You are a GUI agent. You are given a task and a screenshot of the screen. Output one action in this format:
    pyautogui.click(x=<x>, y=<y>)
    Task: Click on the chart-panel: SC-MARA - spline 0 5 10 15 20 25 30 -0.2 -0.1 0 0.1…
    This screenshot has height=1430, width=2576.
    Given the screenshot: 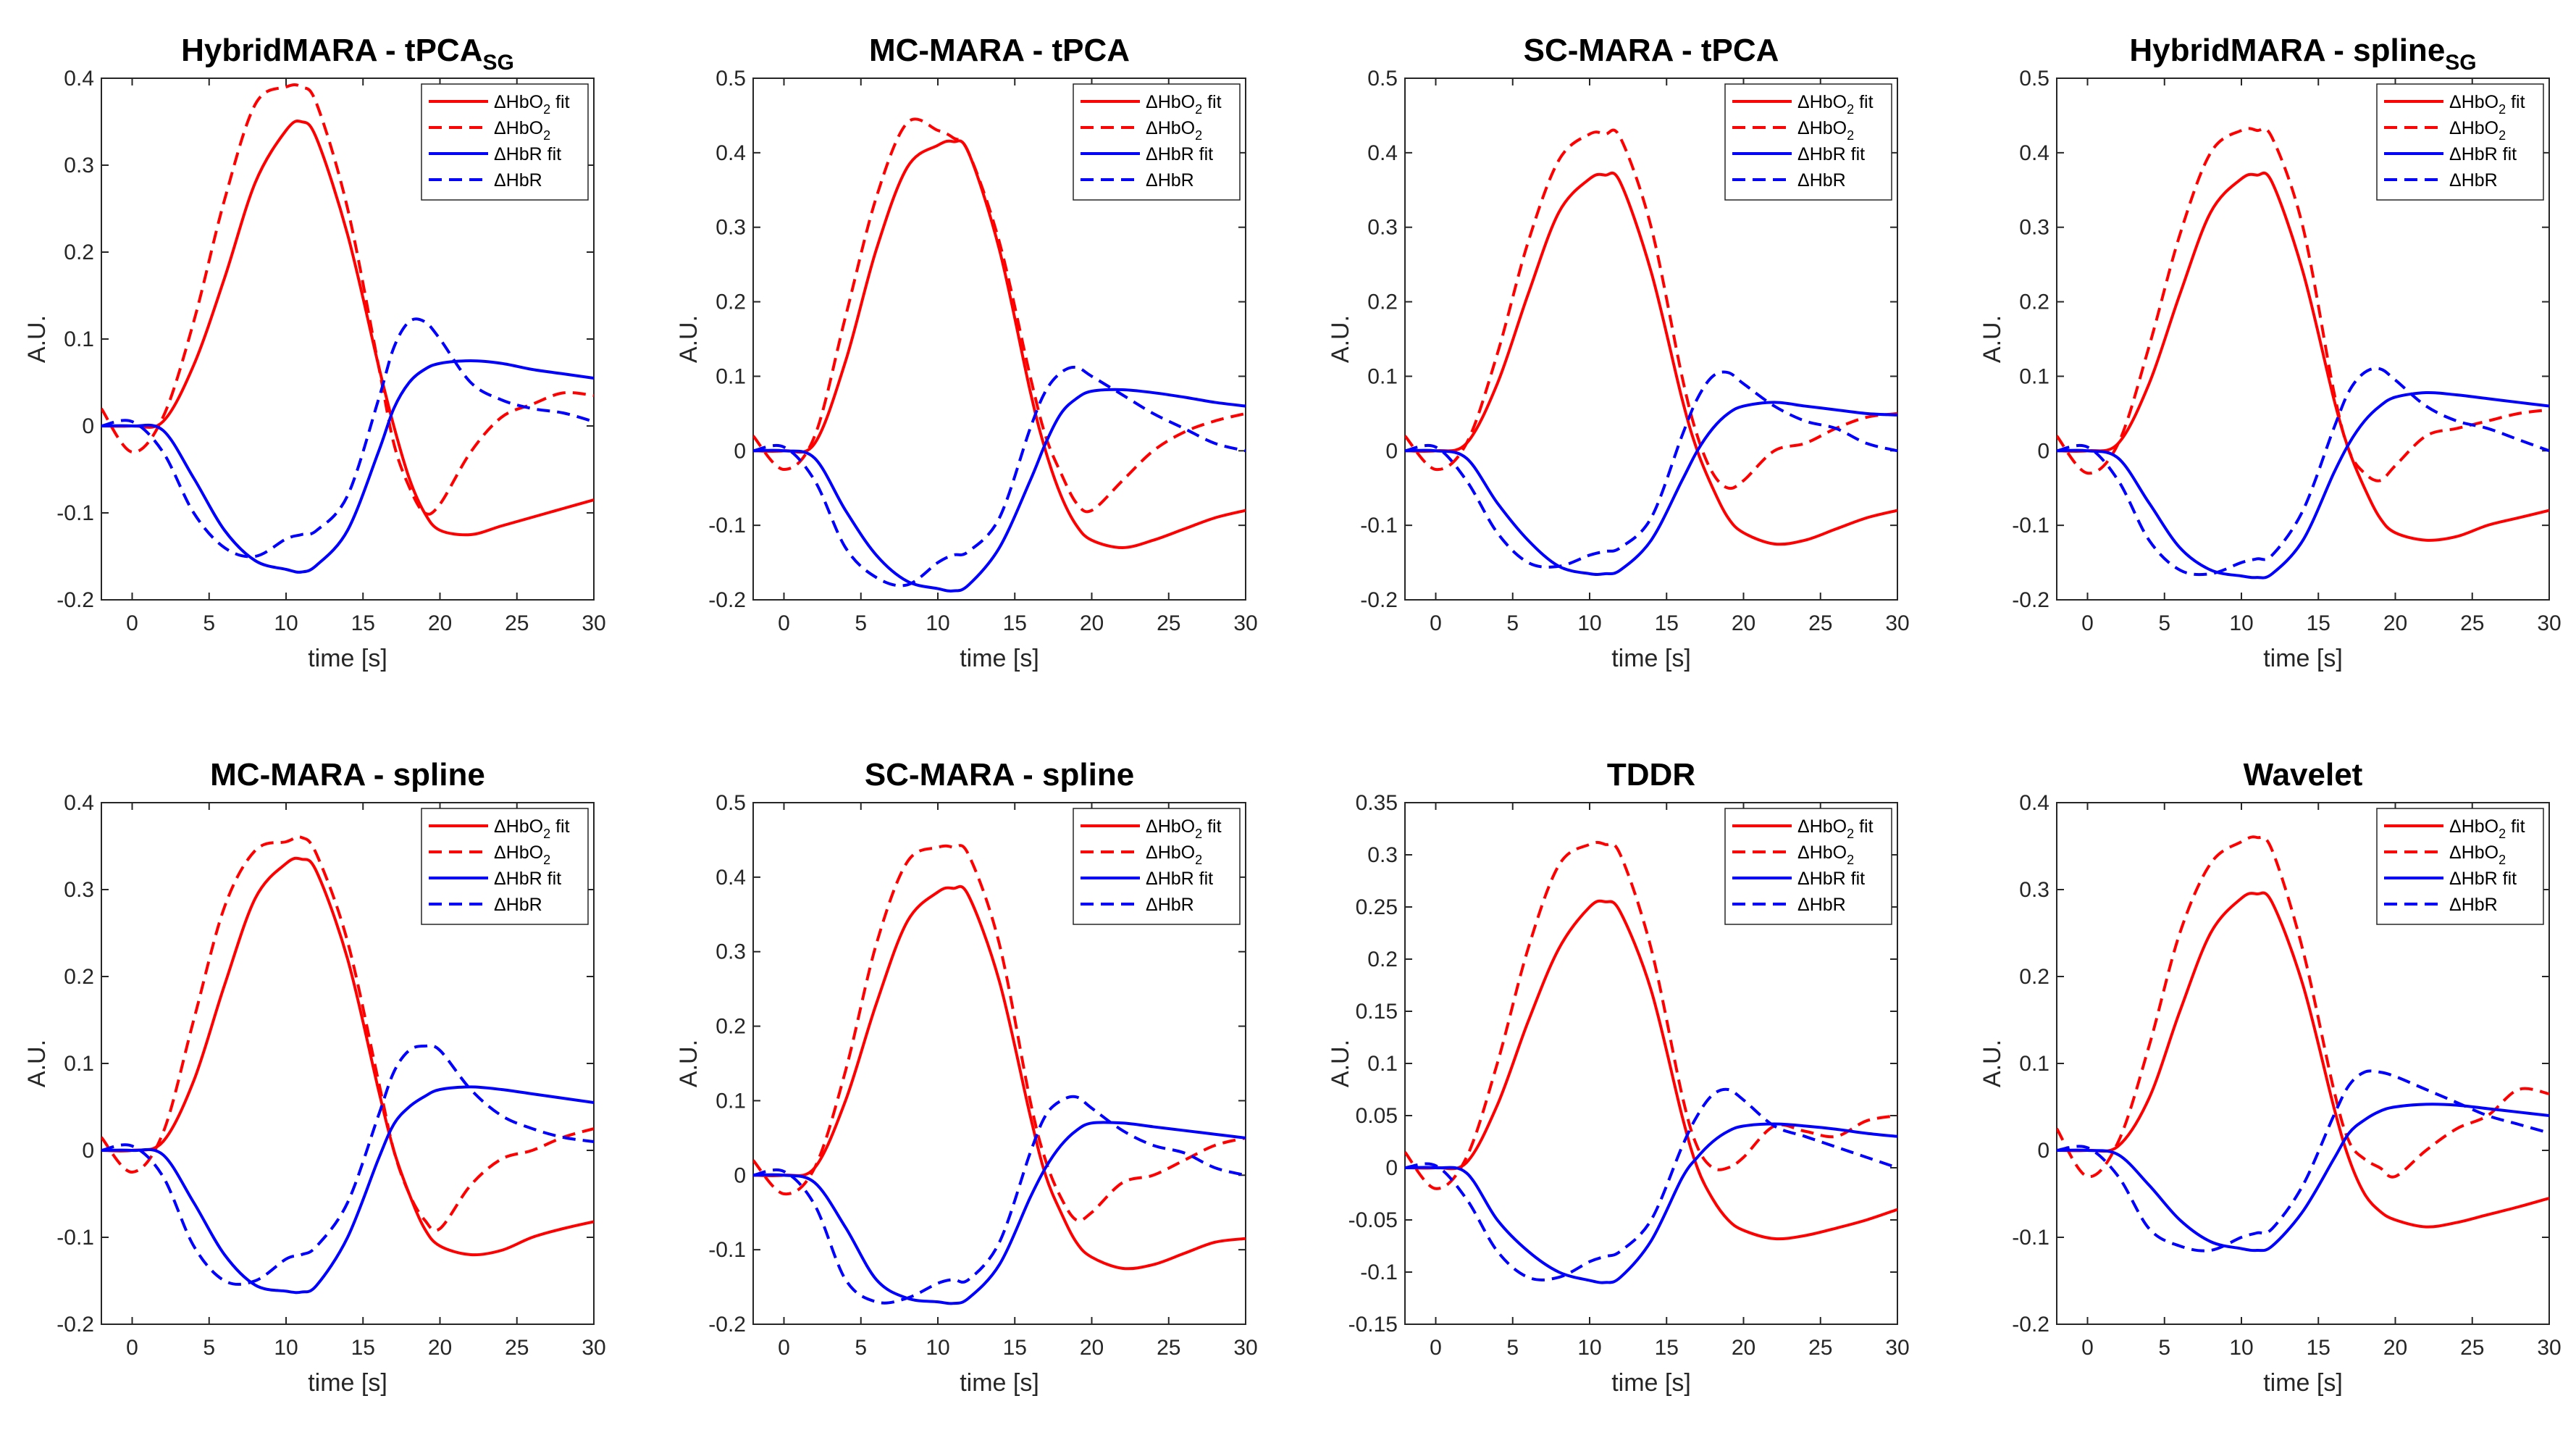 What is the action you would take?
    pyautogui.click(x=978, y=1077)
    